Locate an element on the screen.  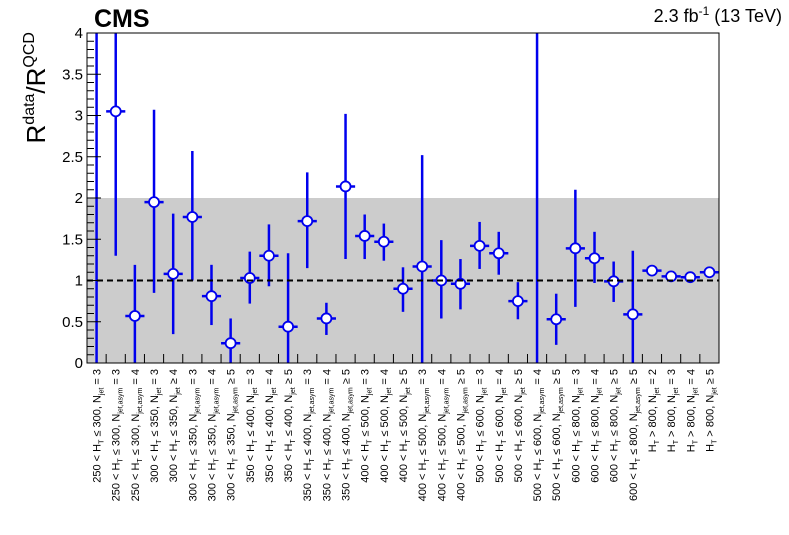
x-tick-label: HT > 800, Njet = 4 is located at coordinates (692, 410).